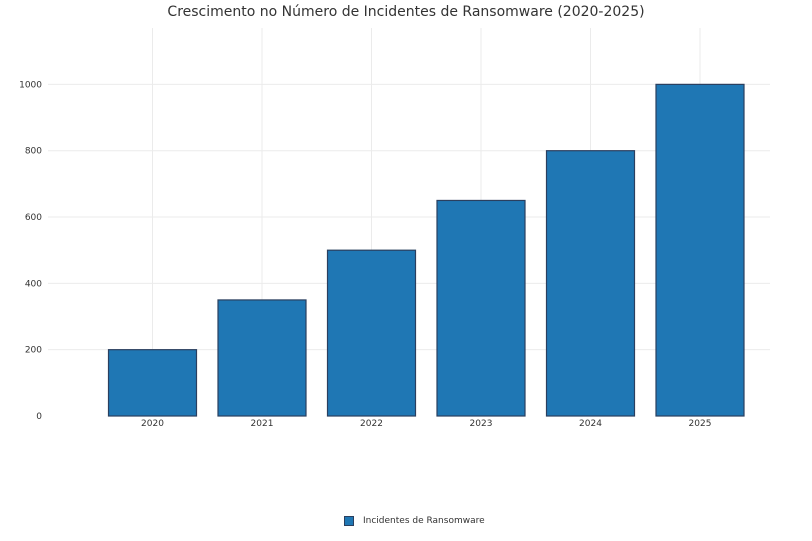  Describe the element at coordinates (152, 383) in the screenshot. I see `bar-2020` at that location.